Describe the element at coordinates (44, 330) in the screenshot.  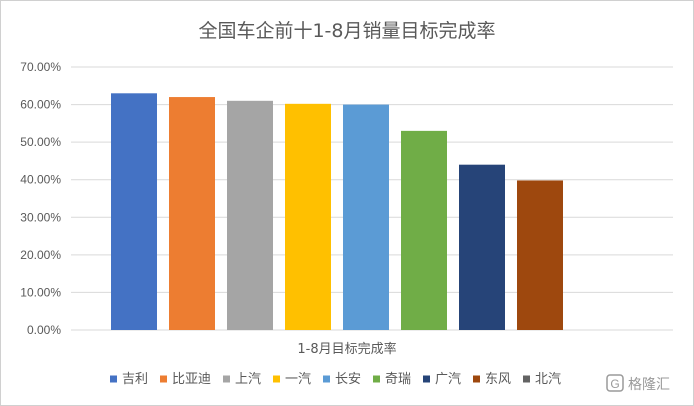
I see `y-tick-label: 0.00%` at that location.